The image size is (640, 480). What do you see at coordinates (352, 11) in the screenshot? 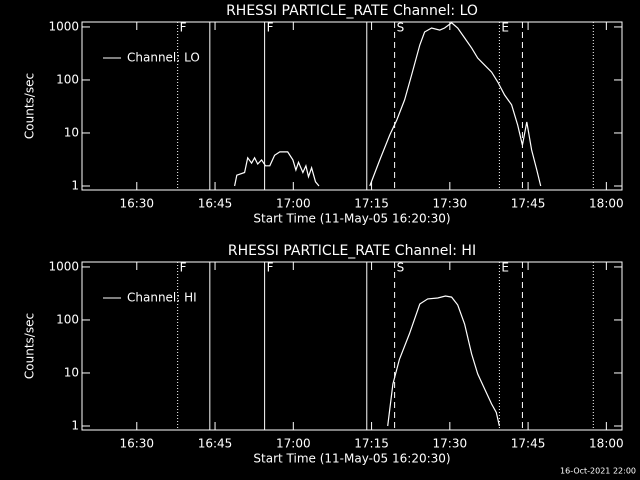
I see `chart-title: RHESSI PARTICLE_RATE Channel: LO` at bounding box center [352, 11].